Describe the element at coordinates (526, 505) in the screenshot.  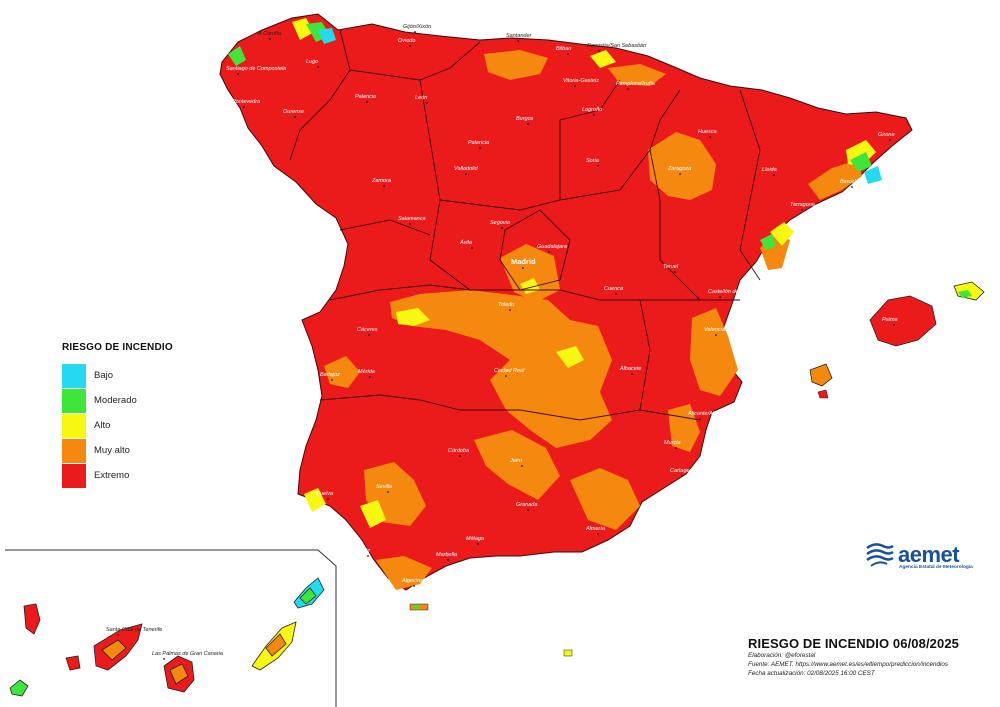
I see `city-granada: Granada` at that location.